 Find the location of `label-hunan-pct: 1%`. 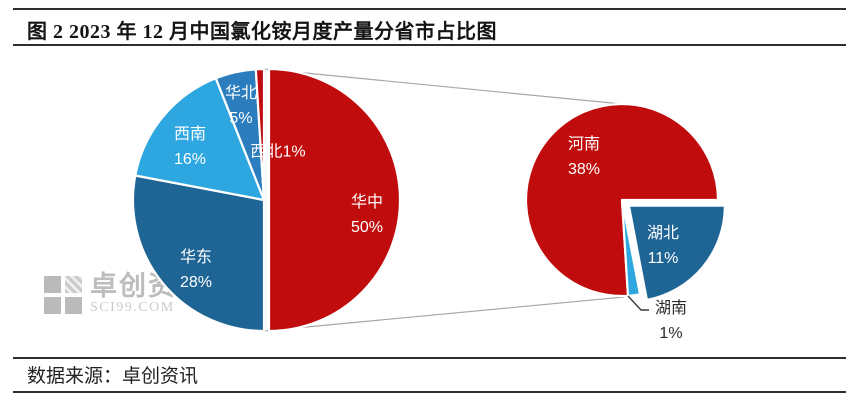

label-hunan-pct: 1% is located at coordinates (671, 333).